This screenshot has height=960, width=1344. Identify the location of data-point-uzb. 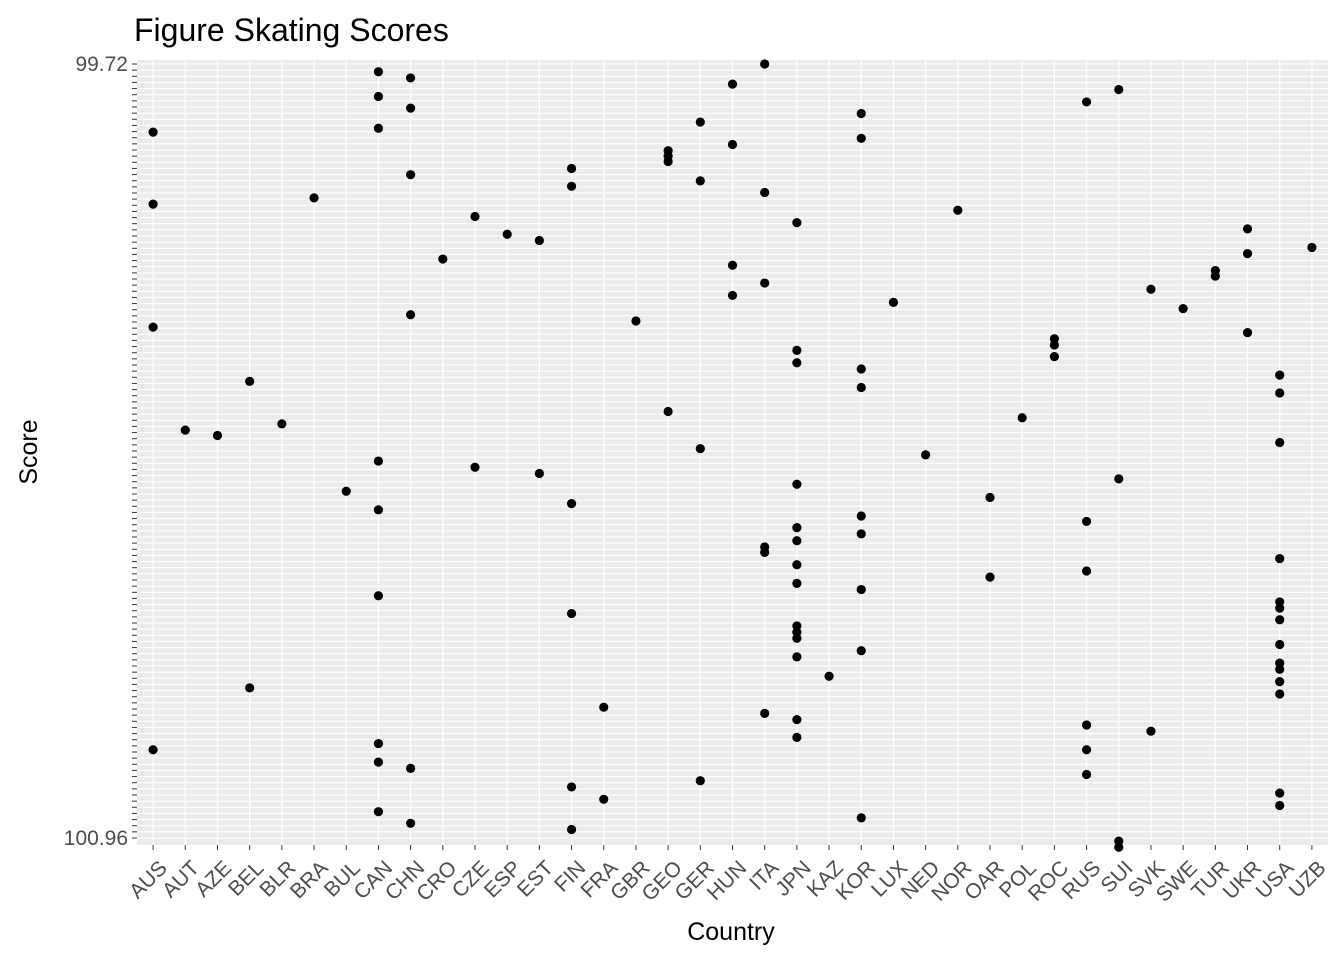
(1312, 247).